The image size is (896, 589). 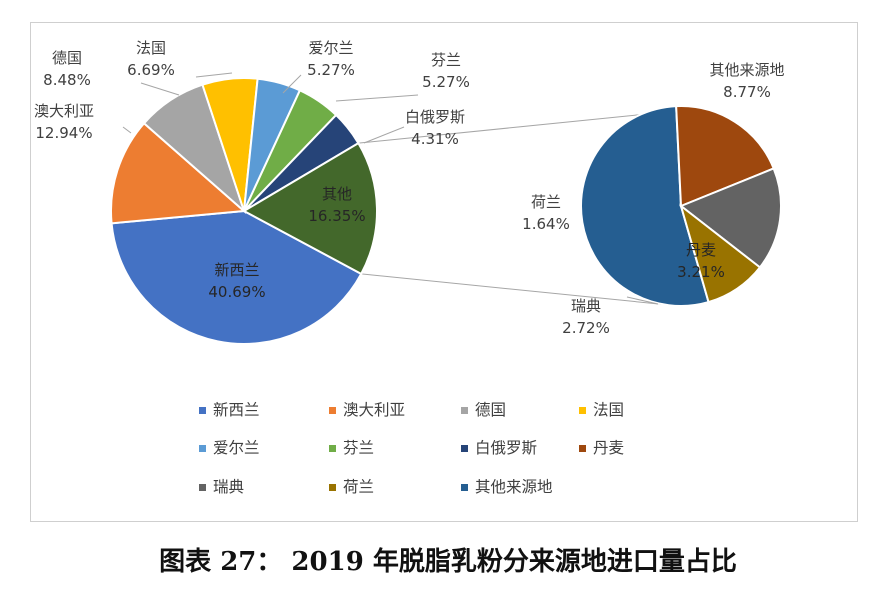 I want to click on slice-value-e585b6e4bb96: 16.35%, so click(x=336, y=216).